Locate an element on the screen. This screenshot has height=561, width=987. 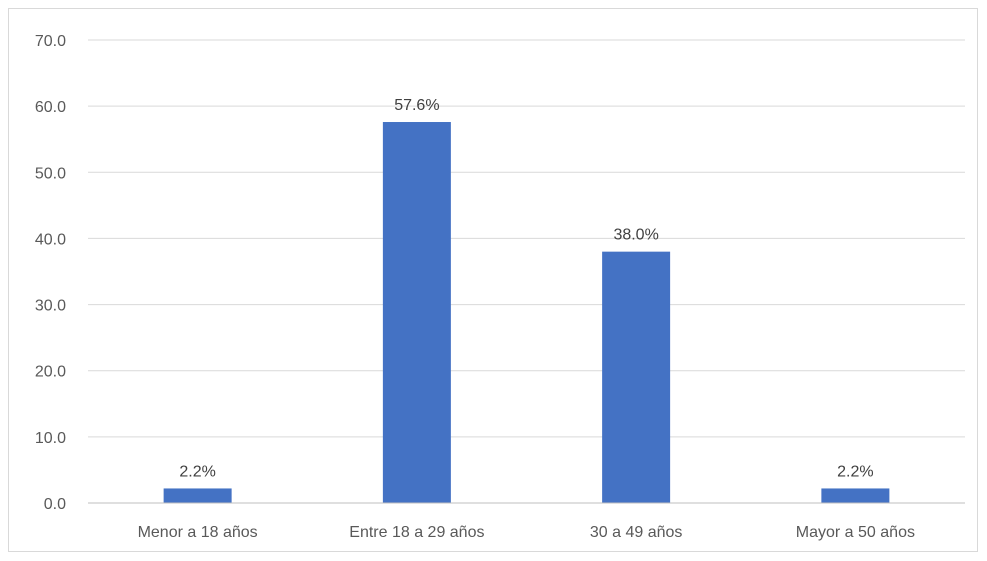
x-tick-label: Menor a 18 años is located at coordinates (198, 532).